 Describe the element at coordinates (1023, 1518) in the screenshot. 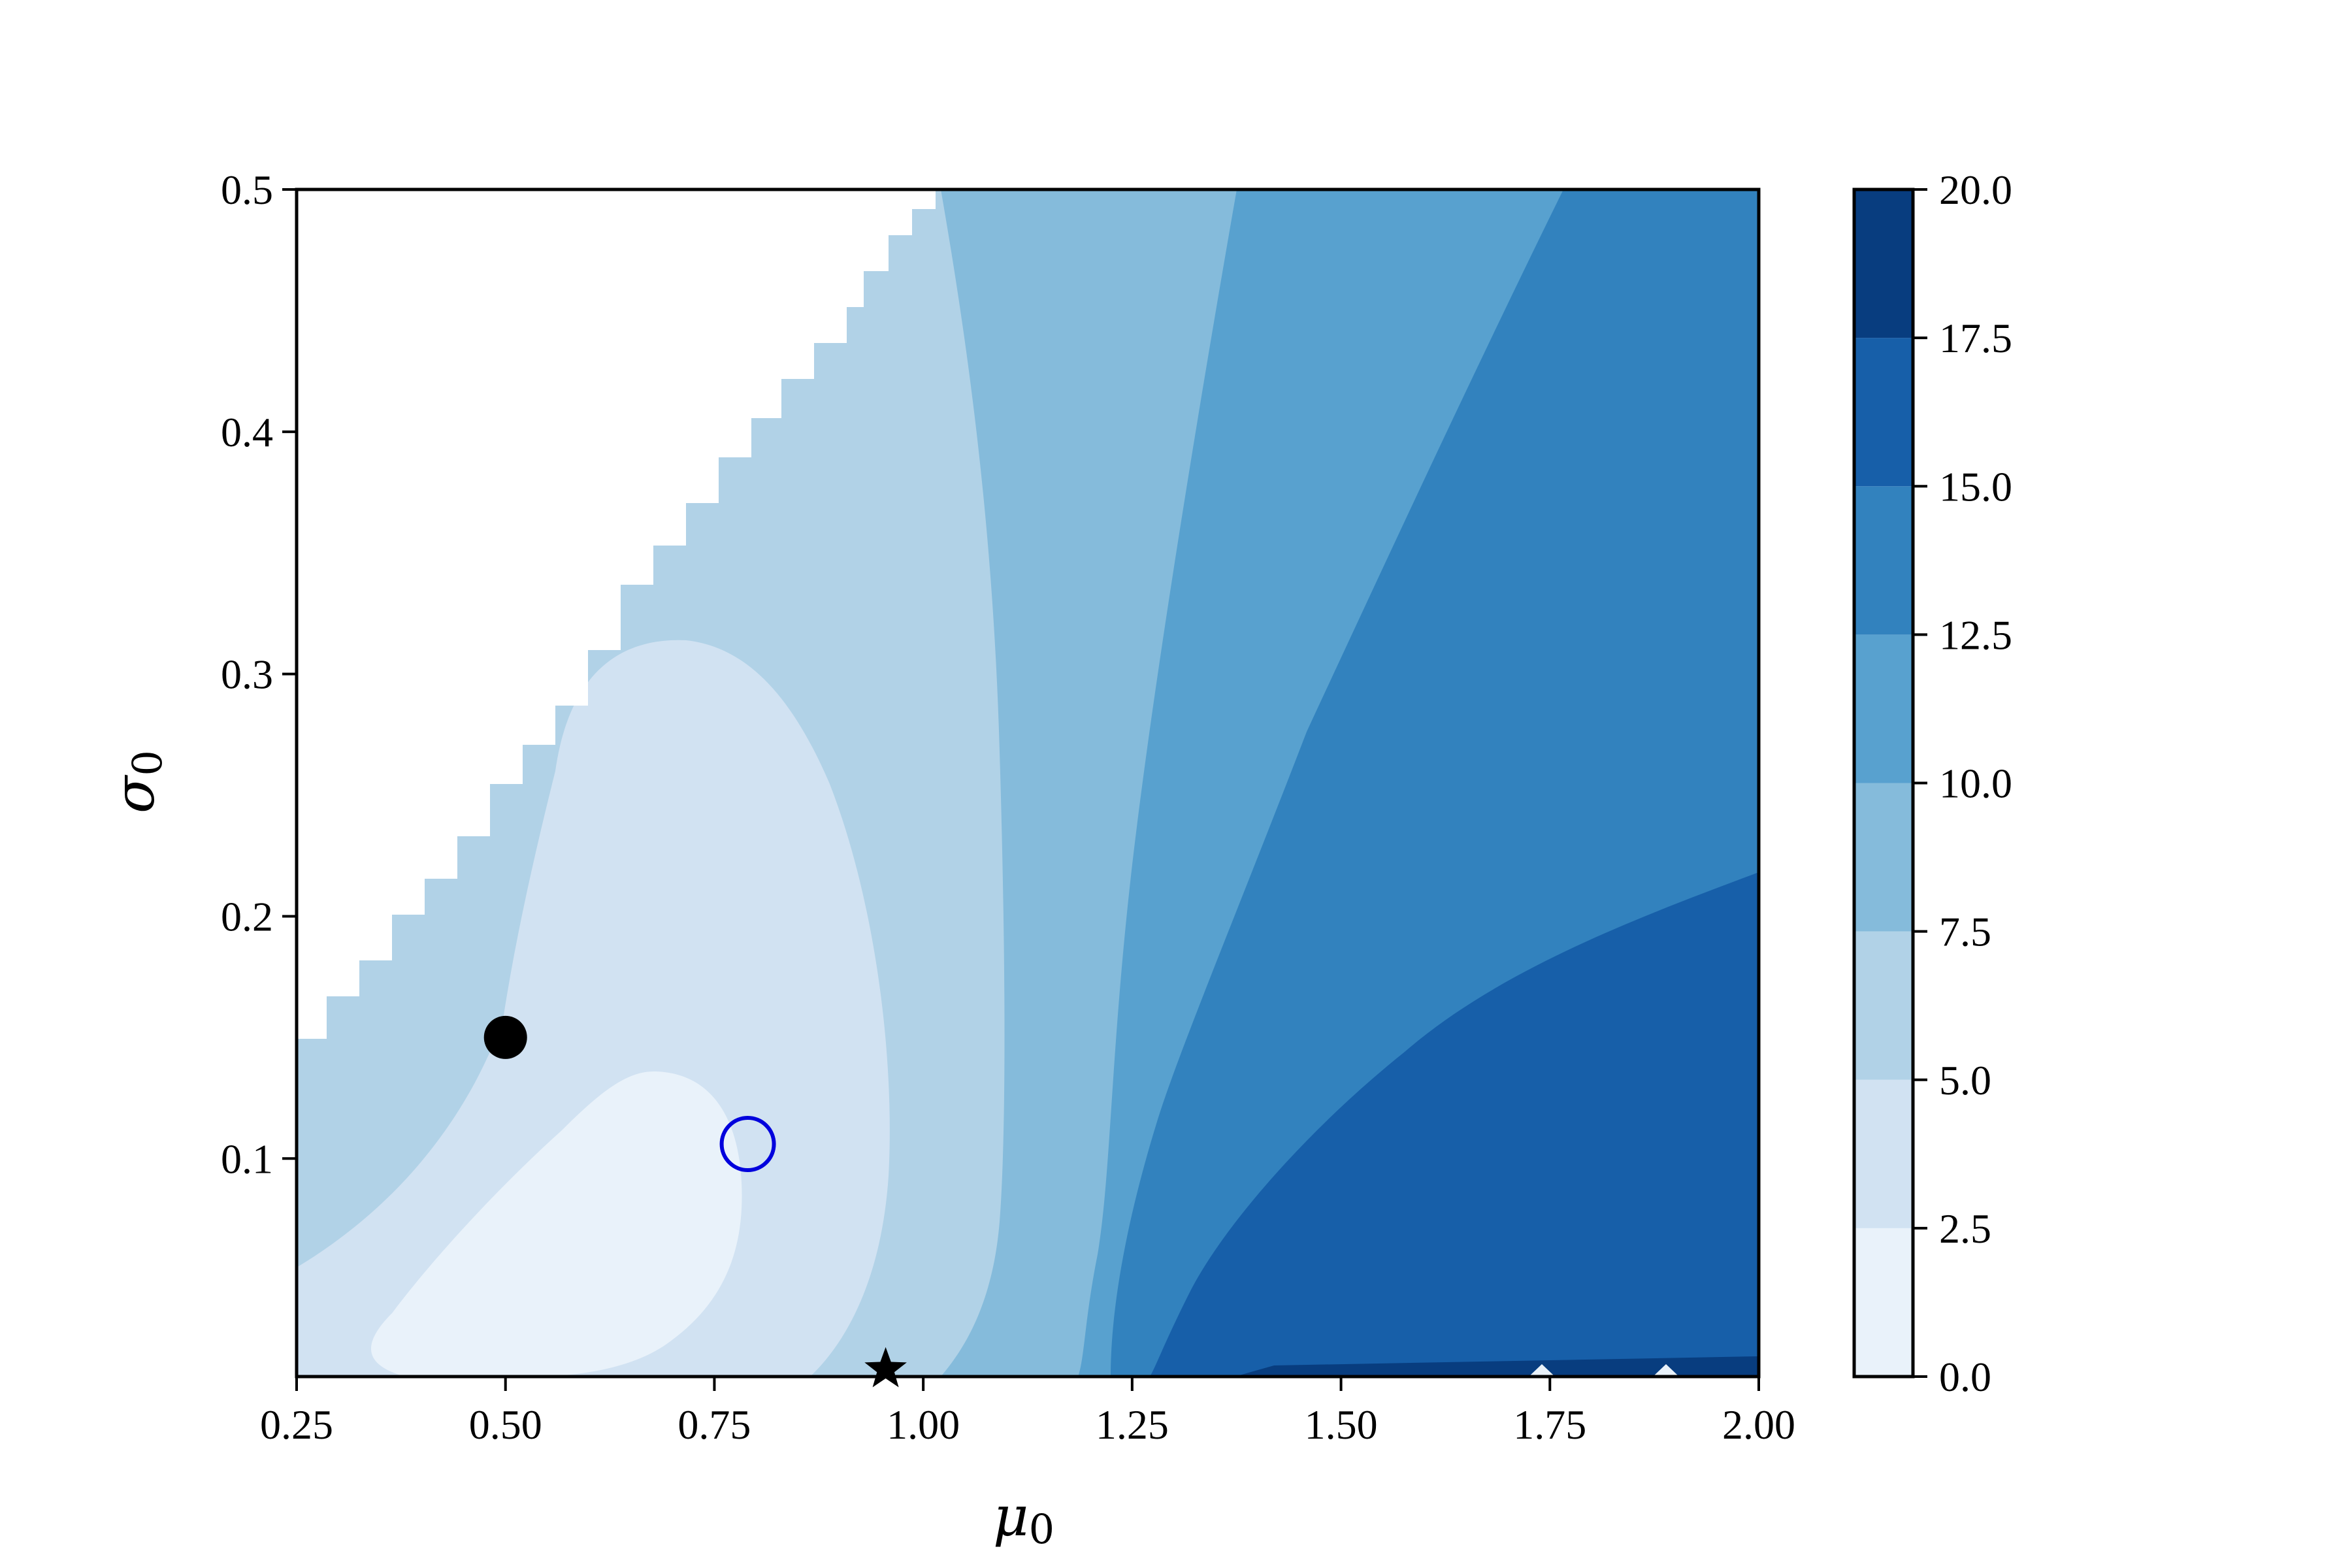

I see `x-axis-label: μ0` at that location.